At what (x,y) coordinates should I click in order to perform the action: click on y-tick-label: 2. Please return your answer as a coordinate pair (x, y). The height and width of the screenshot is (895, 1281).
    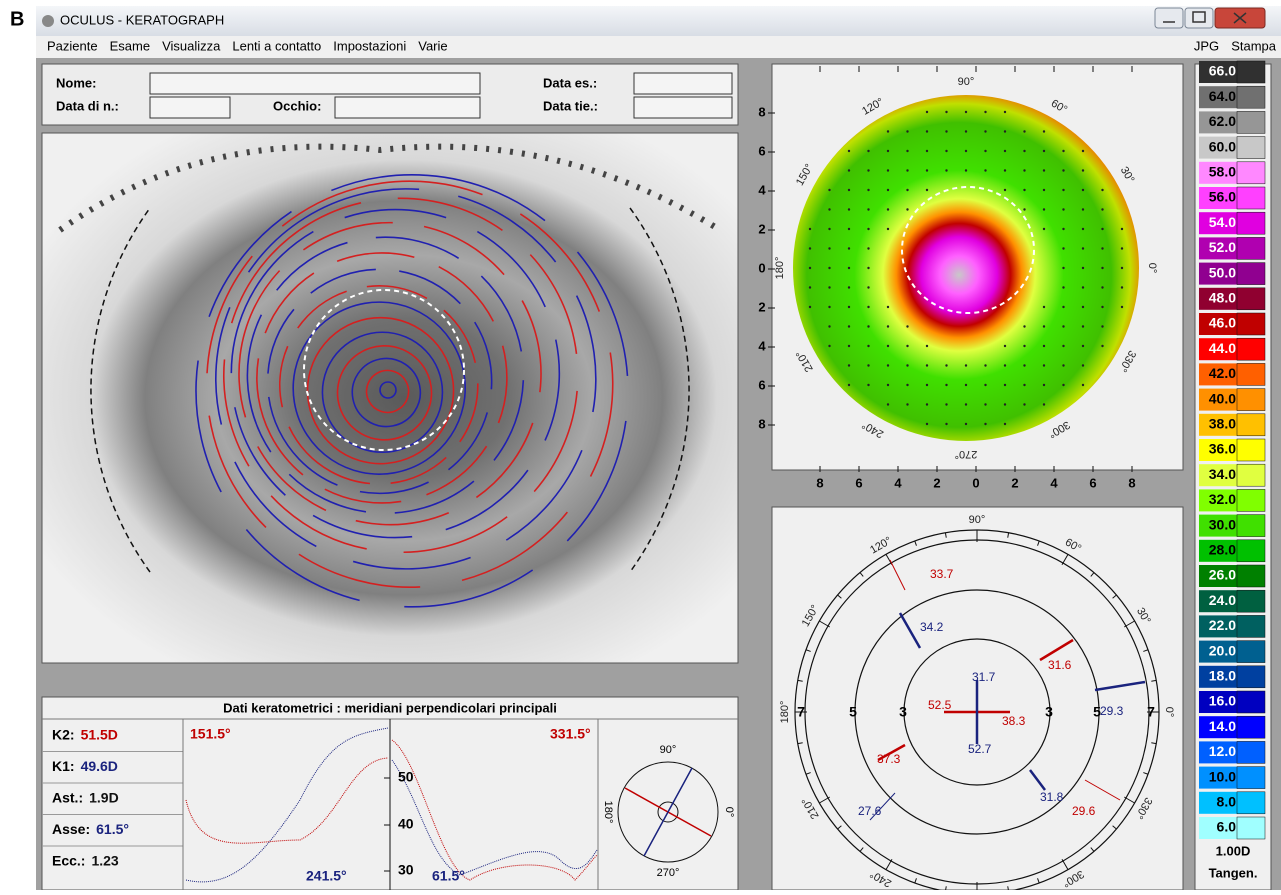
    Looking at the image, I should click on (761, 228).